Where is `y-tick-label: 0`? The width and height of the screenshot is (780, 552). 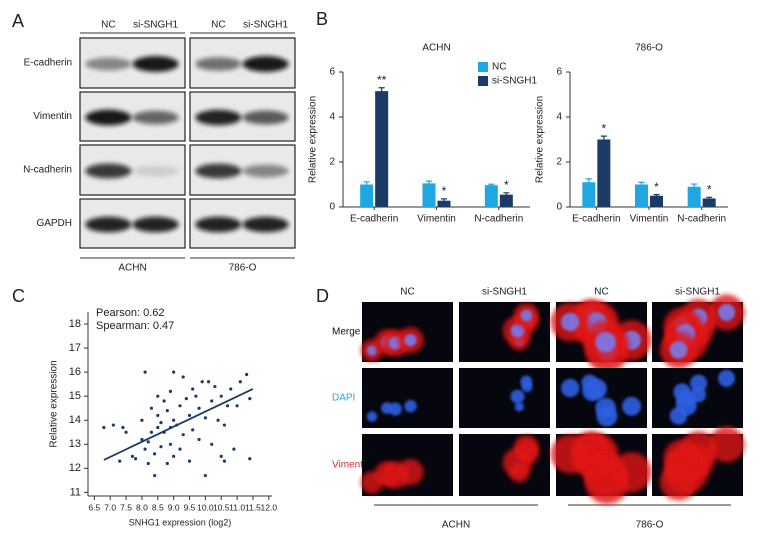 y-tick-label: 0 is located at coordinates (332, 207).